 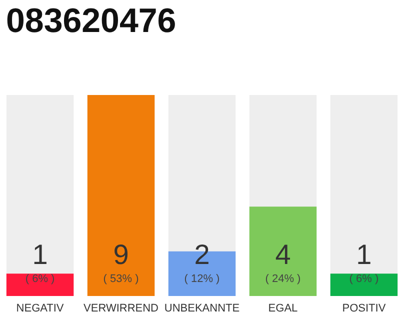 I want to click on data-label: 4, so click(x=283, y=254).